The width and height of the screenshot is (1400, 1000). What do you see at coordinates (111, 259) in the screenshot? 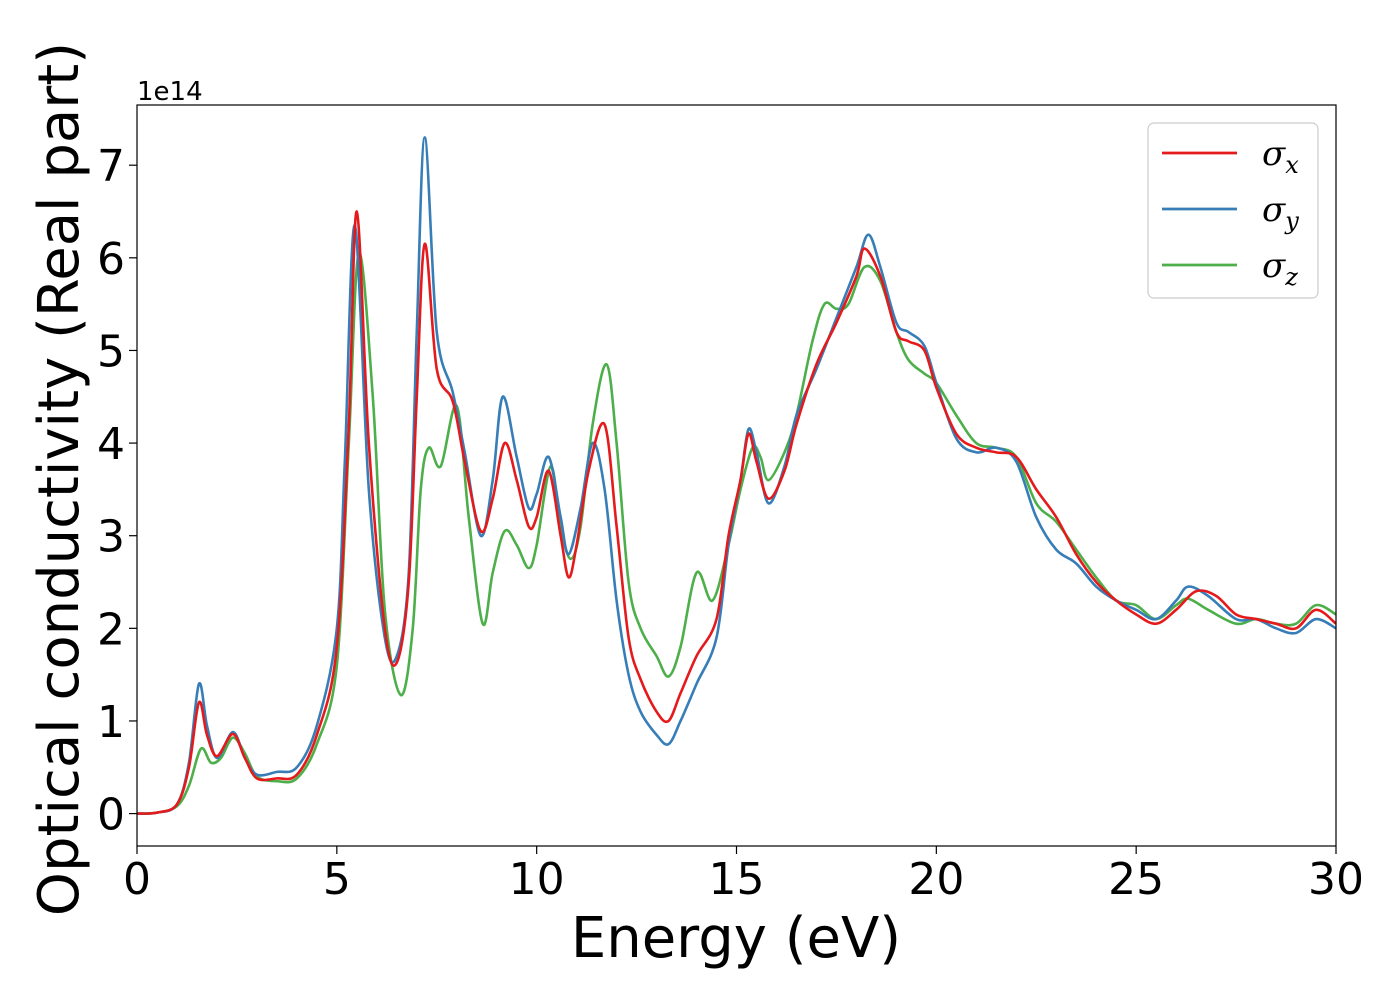
I see `y-tick-label: 6` at bounding box center [111, 259].